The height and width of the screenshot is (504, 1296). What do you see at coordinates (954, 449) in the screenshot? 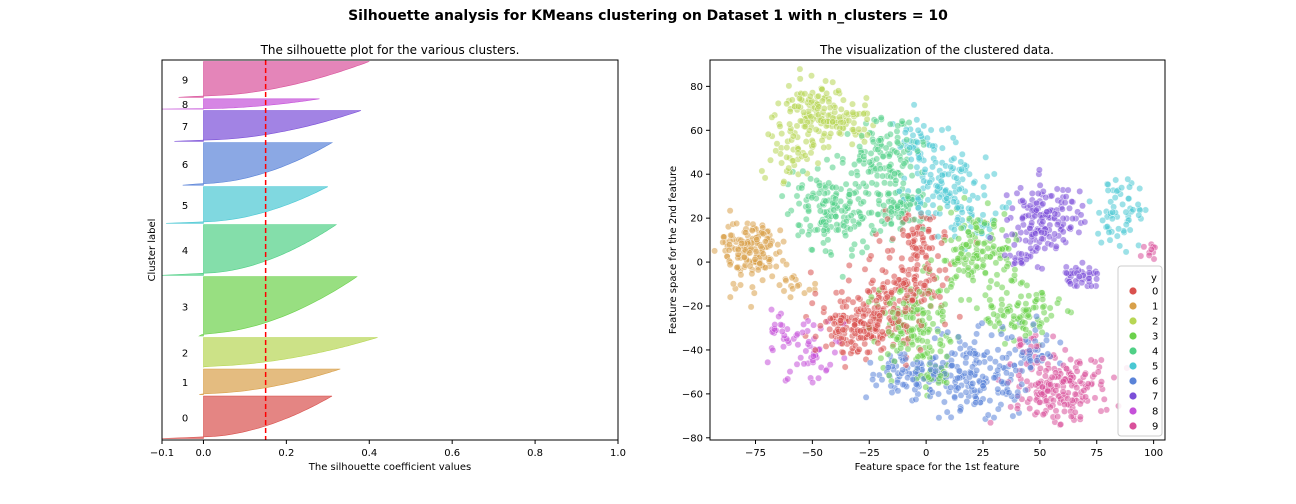
I see `scatter-x-ticks: −75 −50 −25 0 25 50 75 100` at bounding box center [954, 449].